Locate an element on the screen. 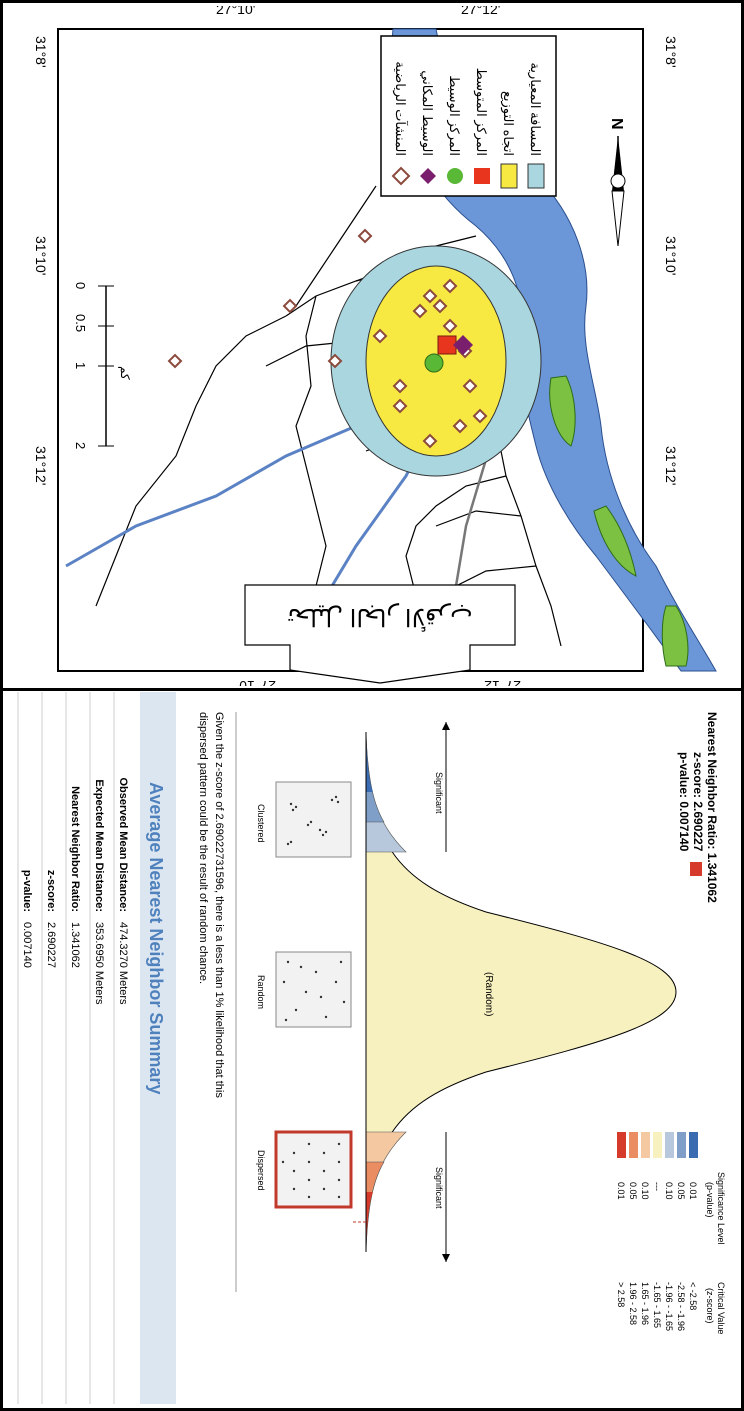 This screenshot has height=1411, width=744. summary-value: 2.690227 is located at coordinates (51, 945).